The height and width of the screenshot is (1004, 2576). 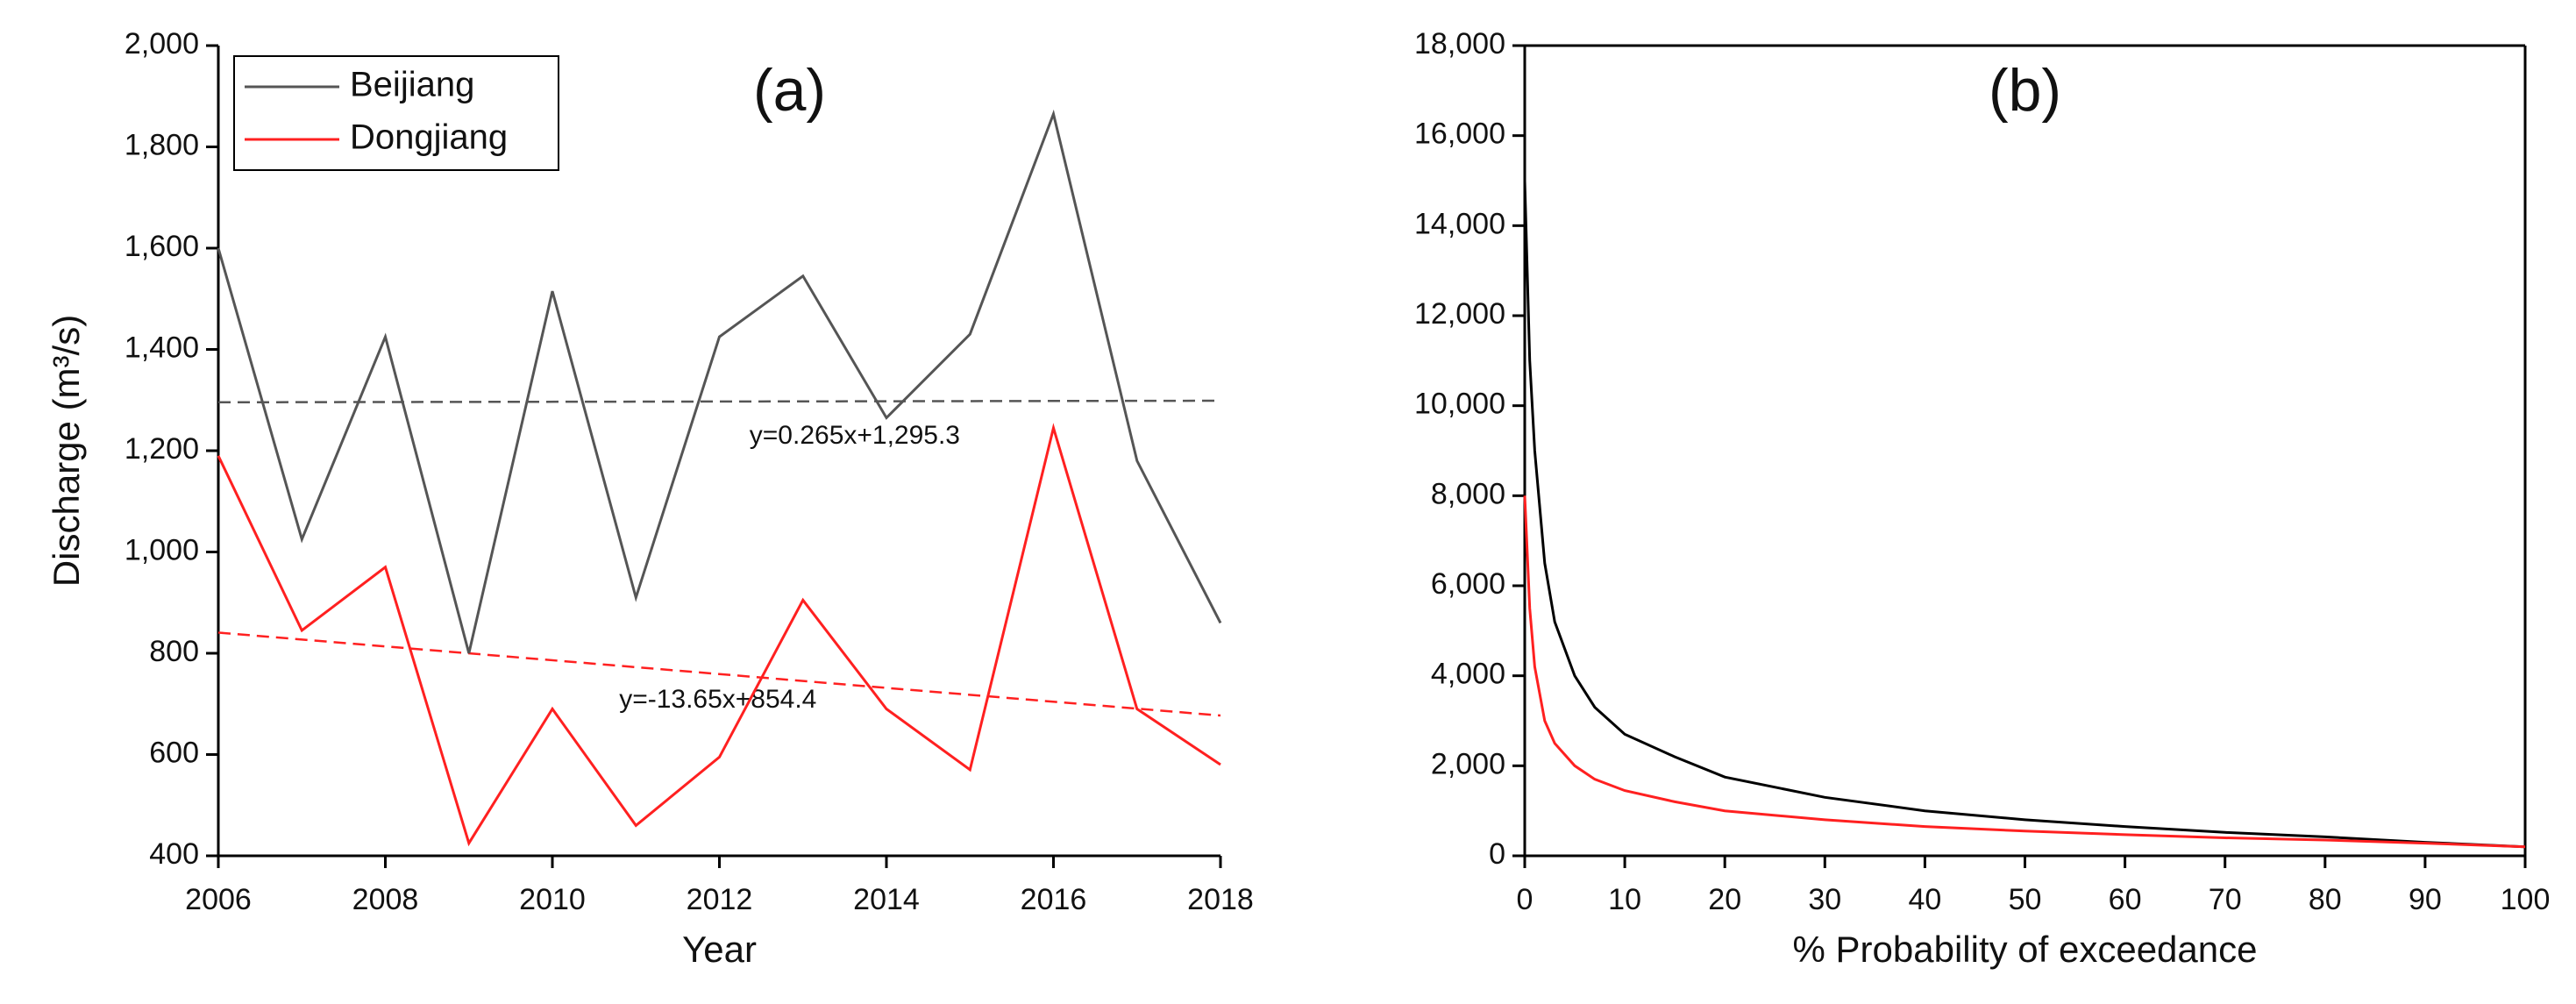 What do you see at coordinates (174, 854) in the screenshot?
I see `y-tick-label: 400` at bounding box center [174, 854].